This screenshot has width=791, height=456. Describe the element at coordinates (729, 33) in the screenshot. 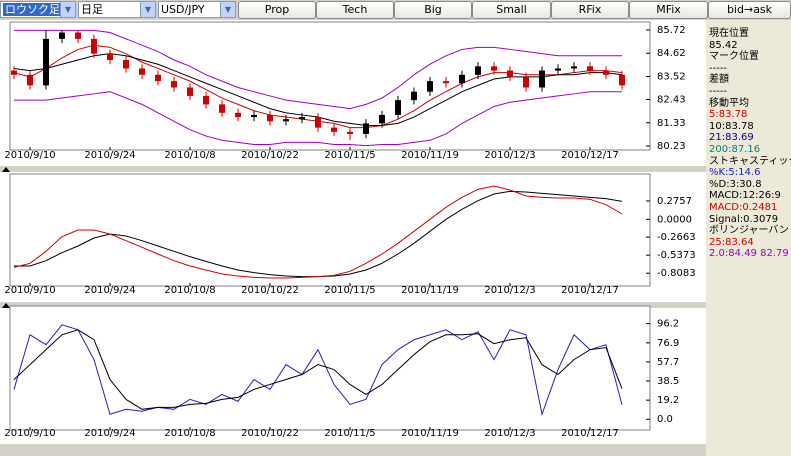

I see `indicator-line: 現在位置` at that location.